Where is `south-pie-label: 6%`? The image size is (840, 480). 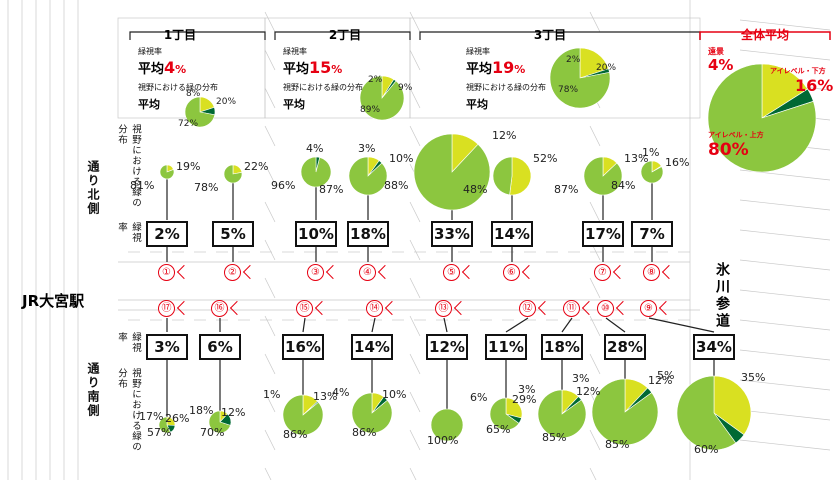
south-pie-label: 6% is located at coordinates (479, 397).